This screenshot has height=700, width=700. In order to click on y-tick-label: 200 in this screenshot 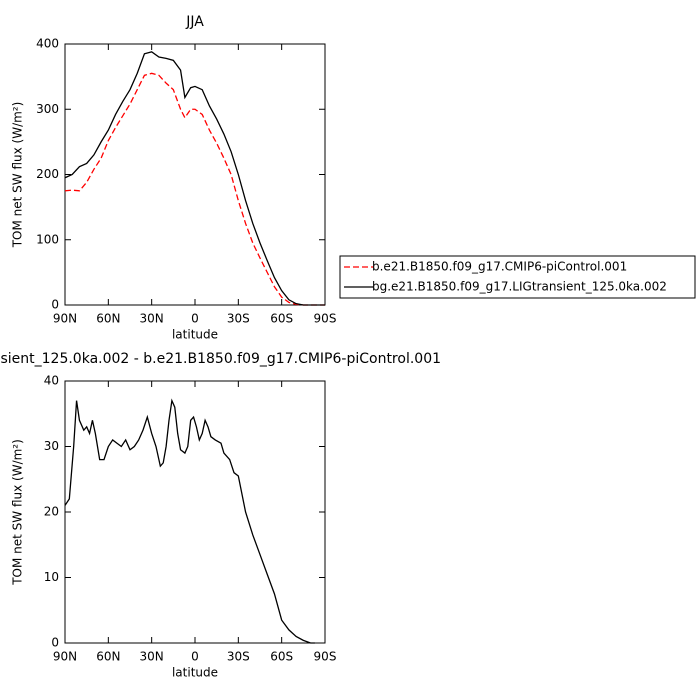, I will do `click(47, 174)`.